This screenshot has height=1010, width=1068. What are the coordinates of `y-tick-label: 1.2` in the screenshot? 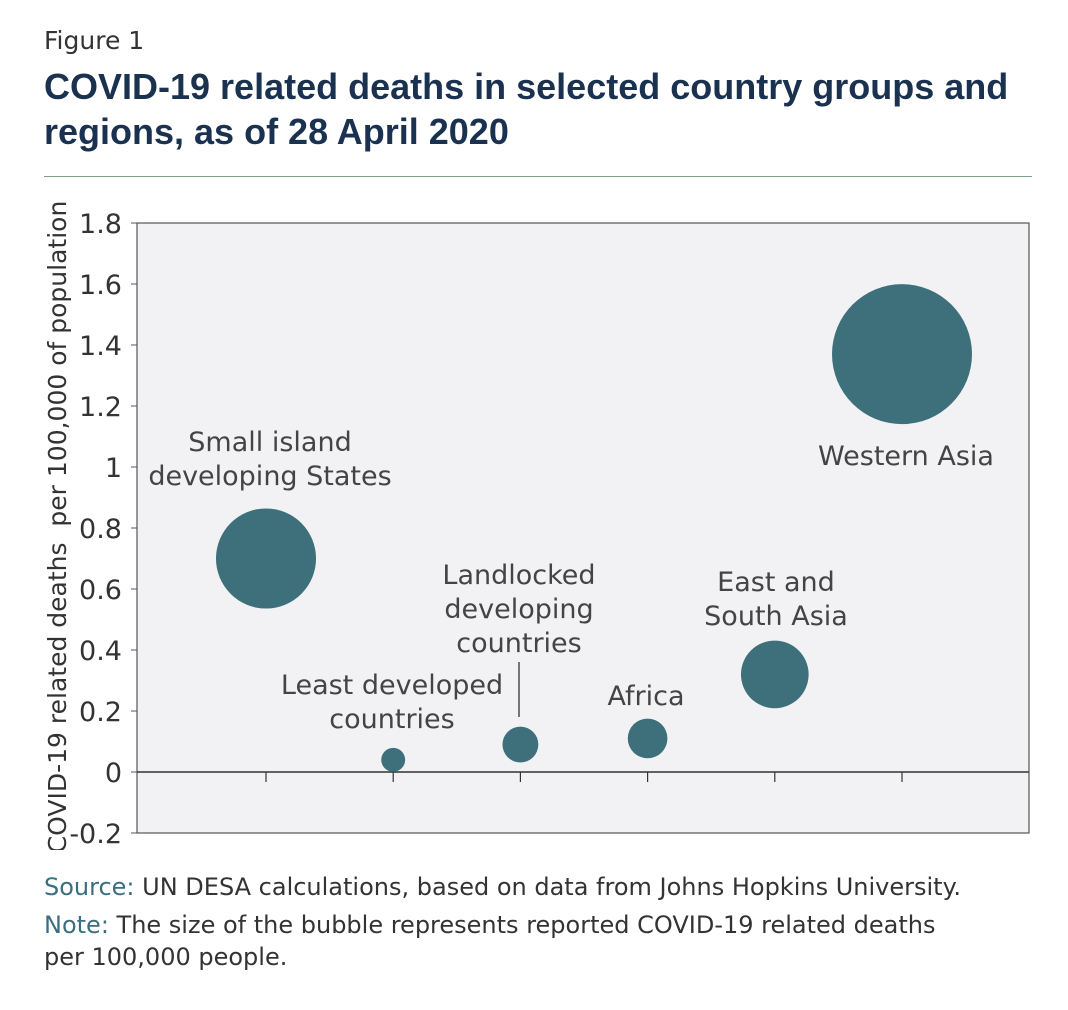 It's located at (100, 407).